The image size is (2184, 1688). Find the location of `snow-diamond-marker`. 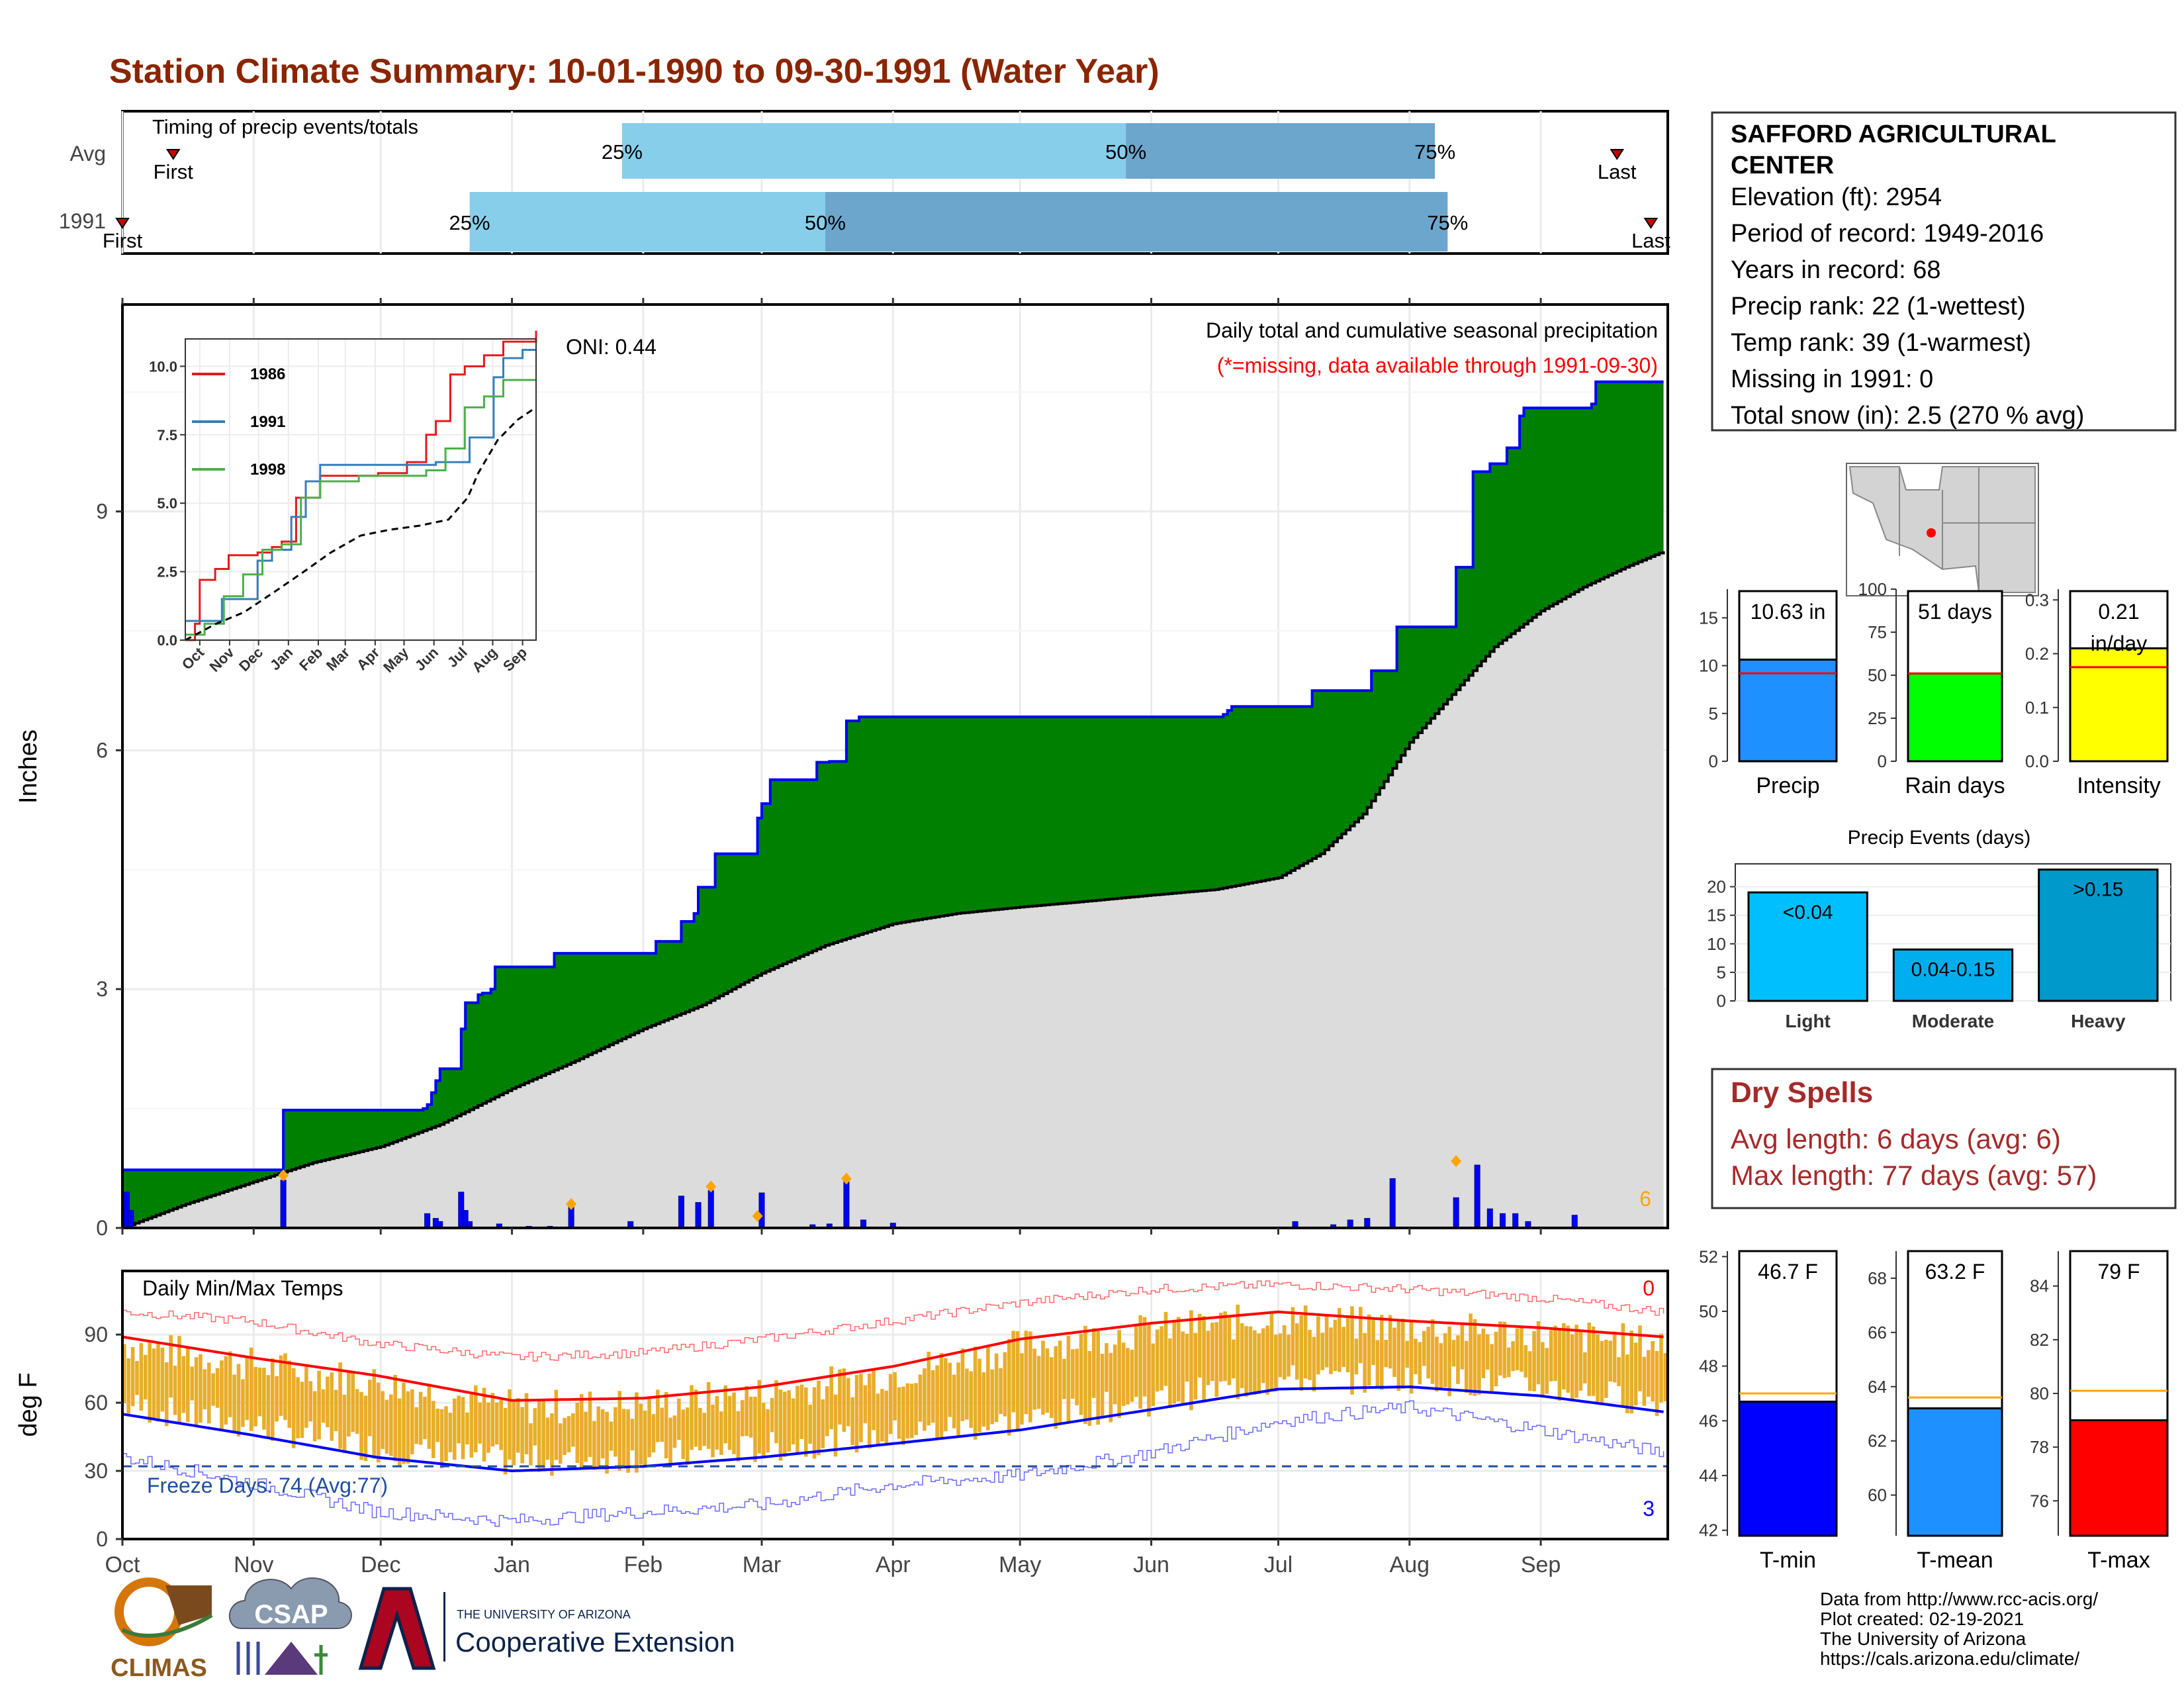

snow-diamond-marker is located at coordinates (846, 1178).